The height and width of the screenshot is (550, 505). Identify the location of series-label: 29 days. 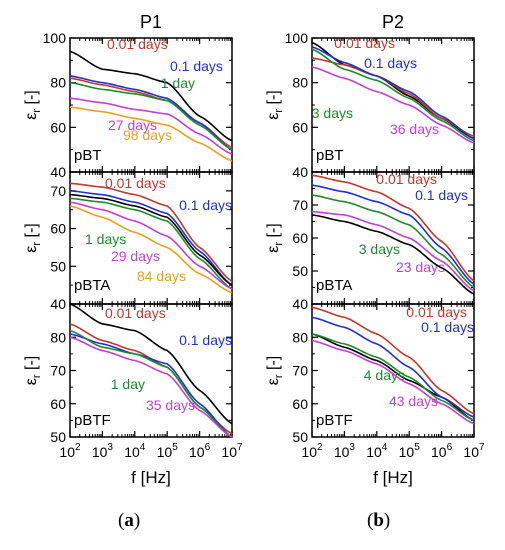
(135, 256).